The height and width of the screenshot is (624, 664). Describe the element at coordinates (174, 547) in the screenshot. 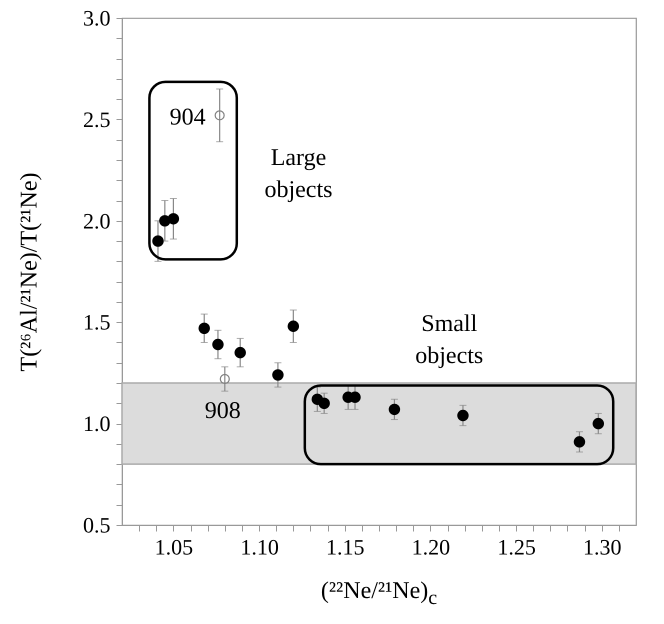

I see `x-tick-label: 1.05` at that location.